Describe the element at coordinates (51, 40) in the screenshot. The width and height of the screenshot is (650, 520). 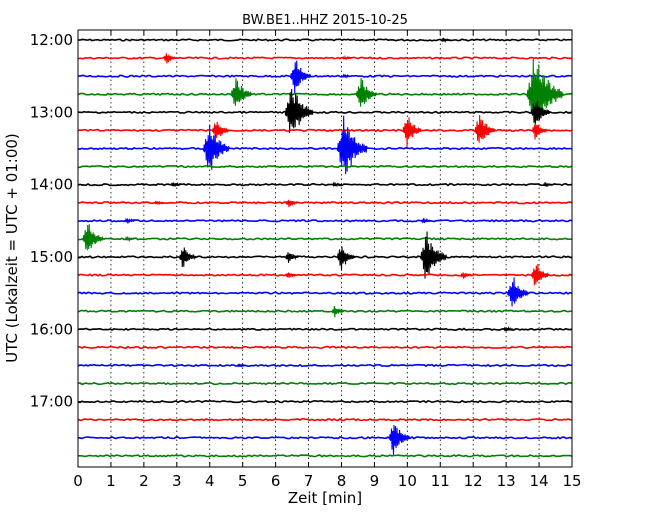
I see `y-tick-label: 12:00` at that location.